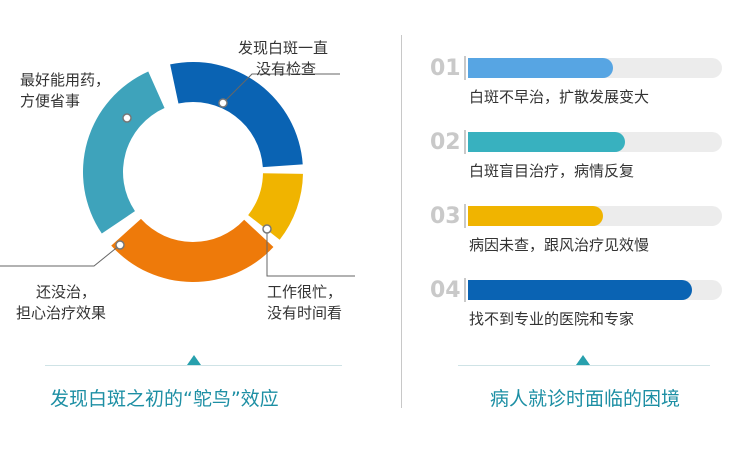  I want to click on item-number: 04, so click(445, 290).